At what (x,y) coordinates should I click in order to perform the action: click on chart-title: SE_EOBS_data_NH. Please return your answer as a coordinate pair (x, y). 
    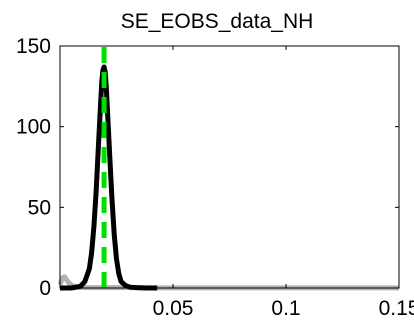
    Looking at the image, I should click on (217, 21).